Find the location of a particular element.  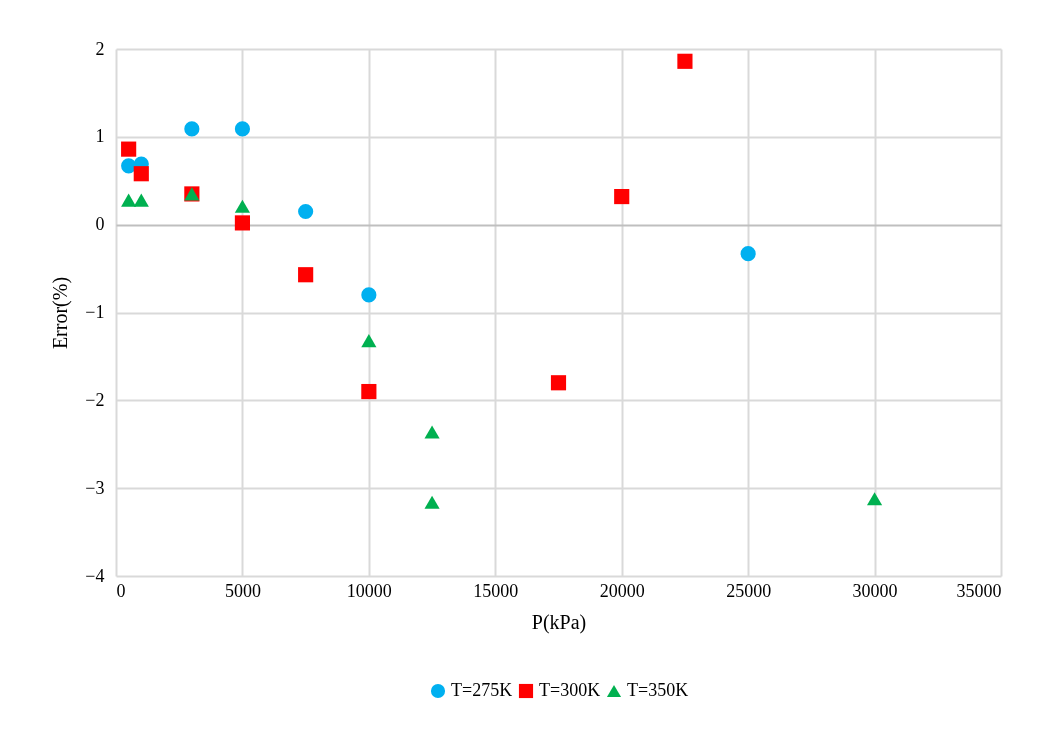

x-tick-label: 0 is located at coordinates (121, 590).